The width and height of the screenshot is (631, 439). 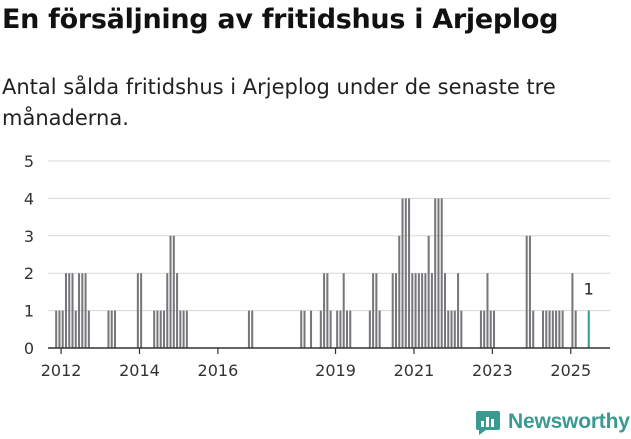 I want to click on data-label: 1, so click(x=589, y=289).